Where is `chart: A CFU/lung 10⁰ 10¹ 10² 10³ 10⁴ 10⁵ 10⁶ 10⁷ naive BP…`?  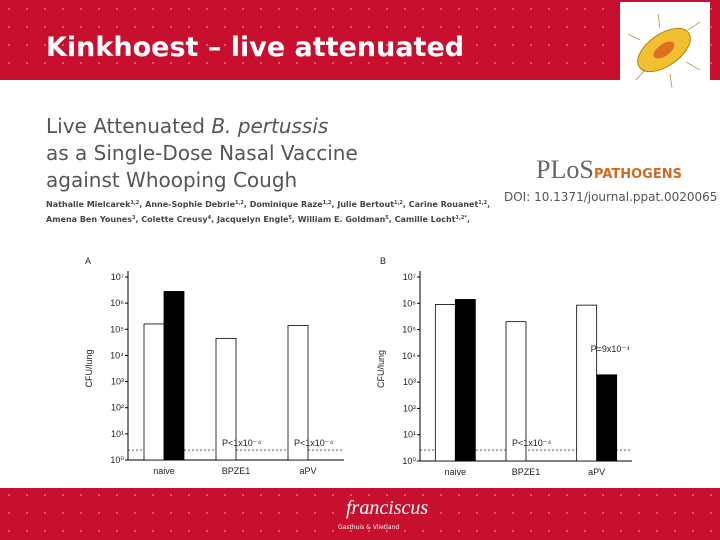
chart: A CFU/lung 10⁰ 10¹ 10² 10³ 10⁴ 10⁵ 10⁶ 10⁷ naive BP… is located at coordinates (214, 366).